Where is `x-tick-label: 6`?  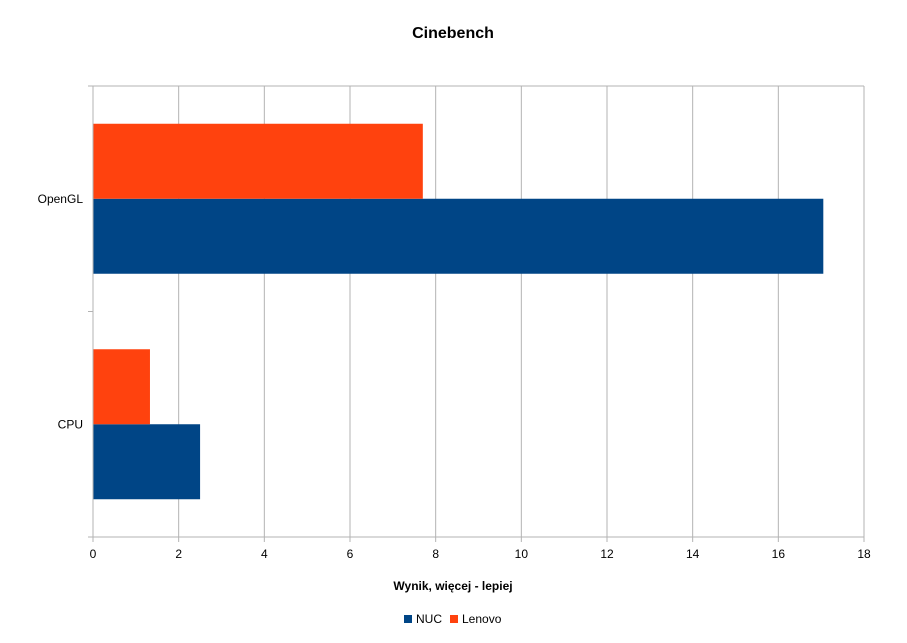 x-tick-label: 6 is located at coordinates (350, 554).